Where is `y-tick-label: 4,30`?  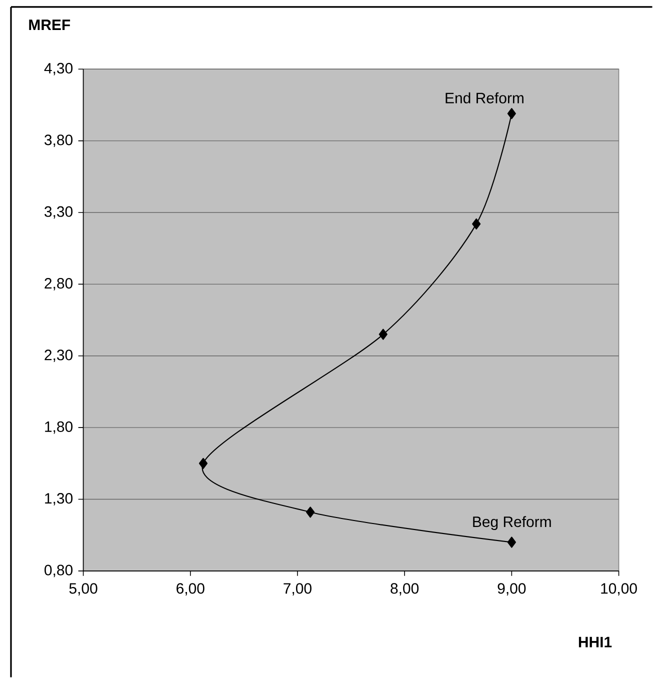
y-tick-label: 4,30 is located at coordinates (58, 69).